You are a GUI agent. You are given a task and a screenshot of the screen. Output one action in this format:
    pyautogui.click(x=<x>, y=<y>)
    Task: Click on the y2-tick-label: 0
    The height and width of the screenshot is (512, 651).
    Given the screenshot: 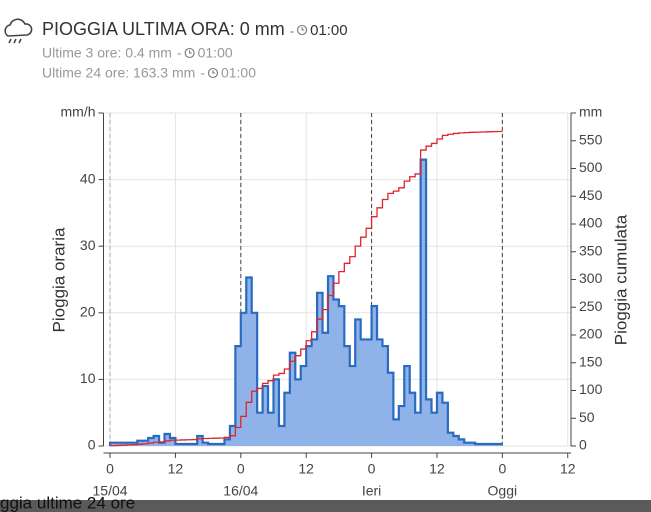 What is the action you would take?
    pyautogui.click(x=583, y=445)
    